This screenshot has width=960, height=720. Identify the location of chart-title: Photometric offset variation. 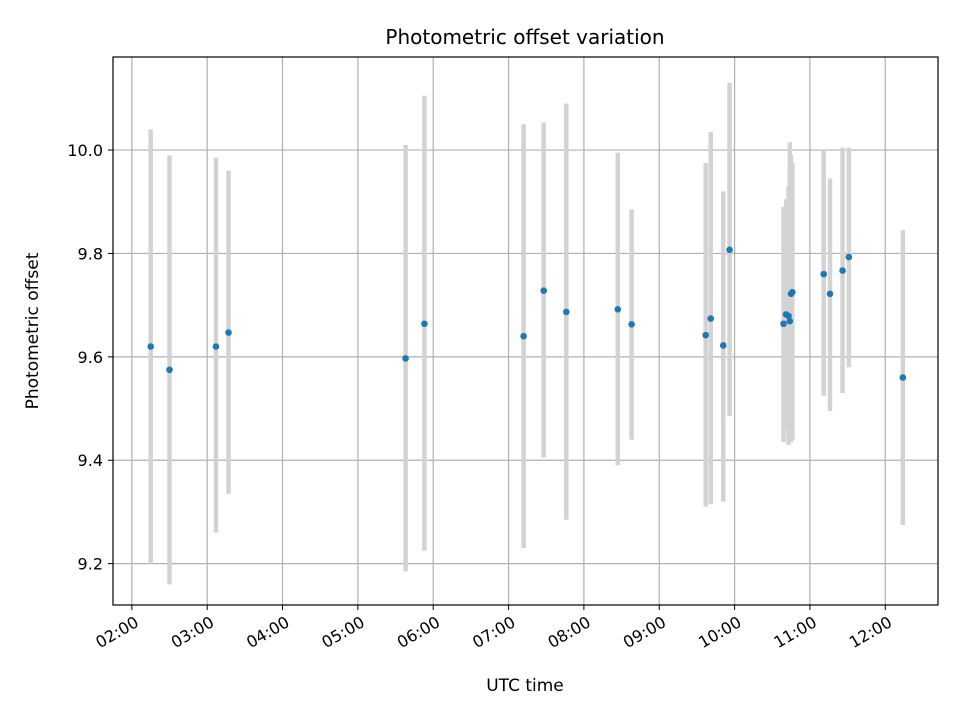
(524, 37).